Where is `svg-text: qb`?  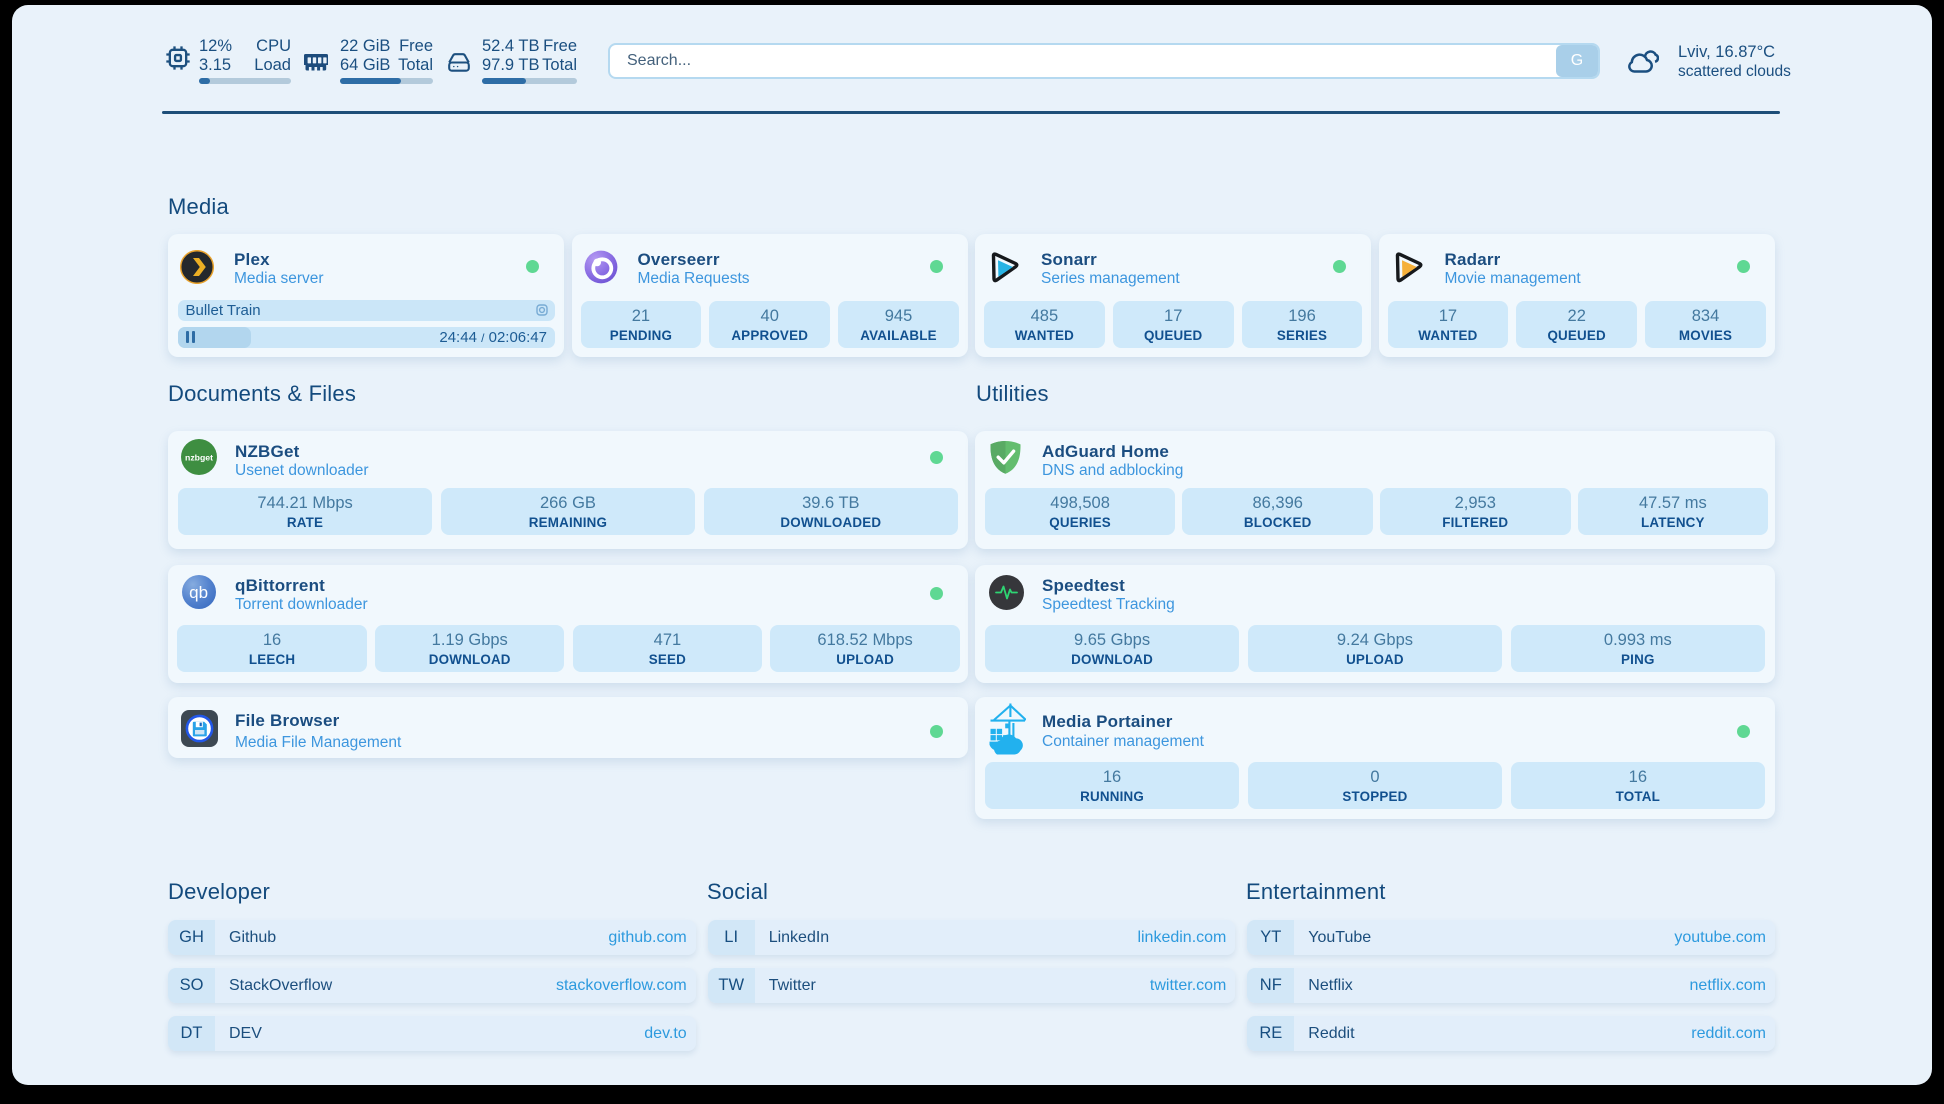 svg-text: qb is located at coordinates (198, 592).